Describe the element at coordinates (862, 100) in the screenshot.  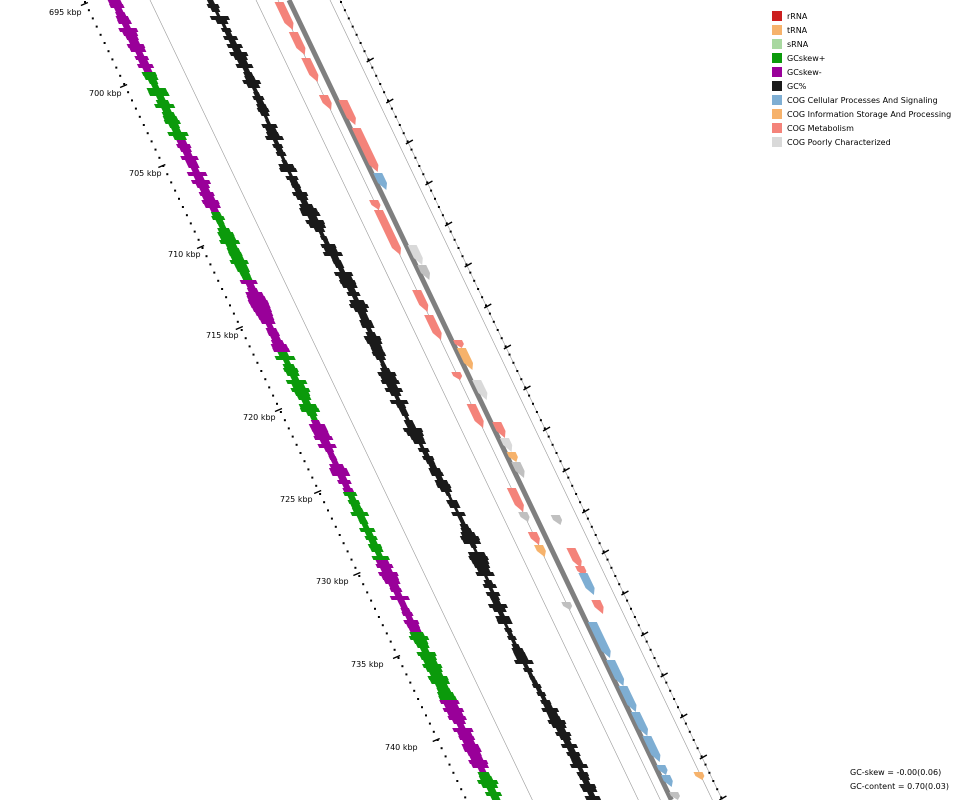
I see `legend-label-cog-cellular: COG Cellular Processes And Signaling` at that location.